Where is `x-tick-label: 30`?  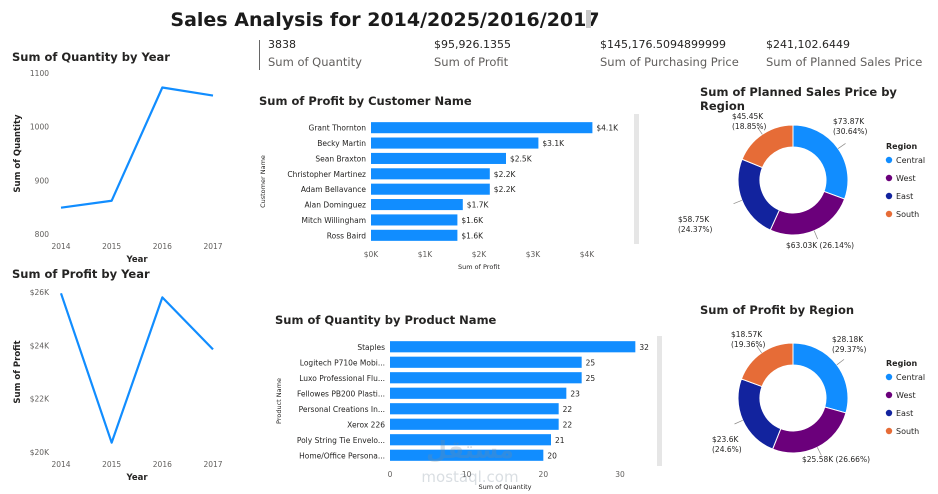
x-tick-label: 30 is located at coordinates (620, 474).